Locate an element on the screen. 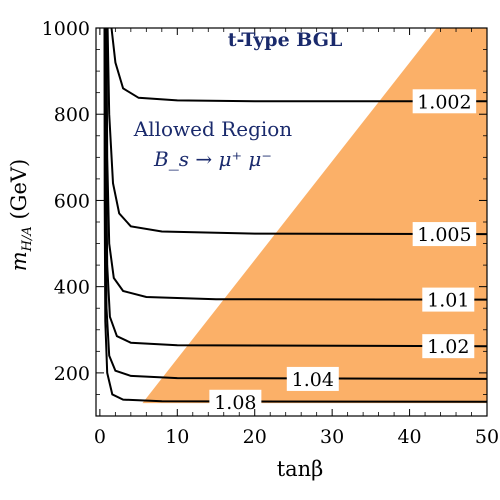 This screenshot has width=500, height=500. y-tick-label: 200 is located at coordinates (72, 374).